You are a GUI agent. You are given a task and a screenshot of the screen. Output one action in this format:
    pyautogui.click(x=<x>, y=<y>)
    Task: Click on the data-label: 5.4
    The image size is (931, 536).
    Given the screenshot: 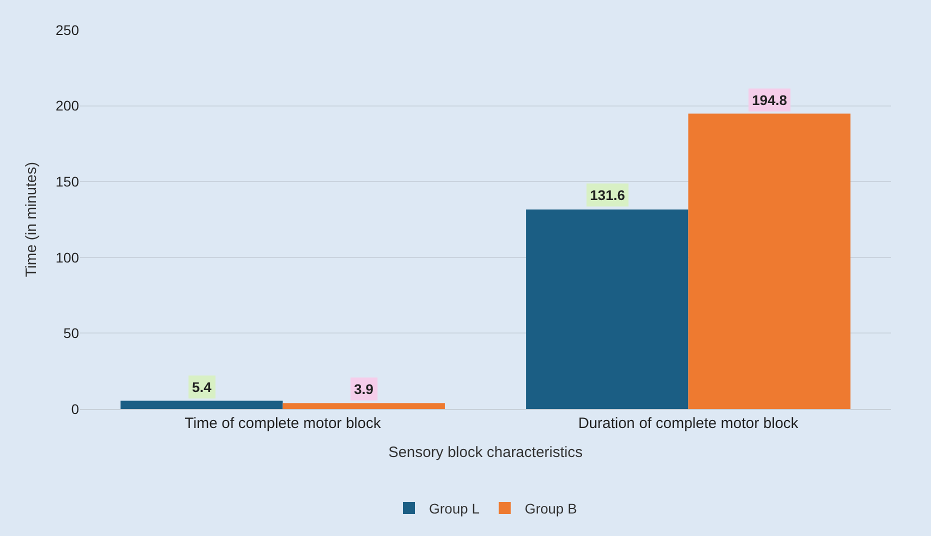 What is the action you would take?
    pyautogui.click(x=202, y=387)
    